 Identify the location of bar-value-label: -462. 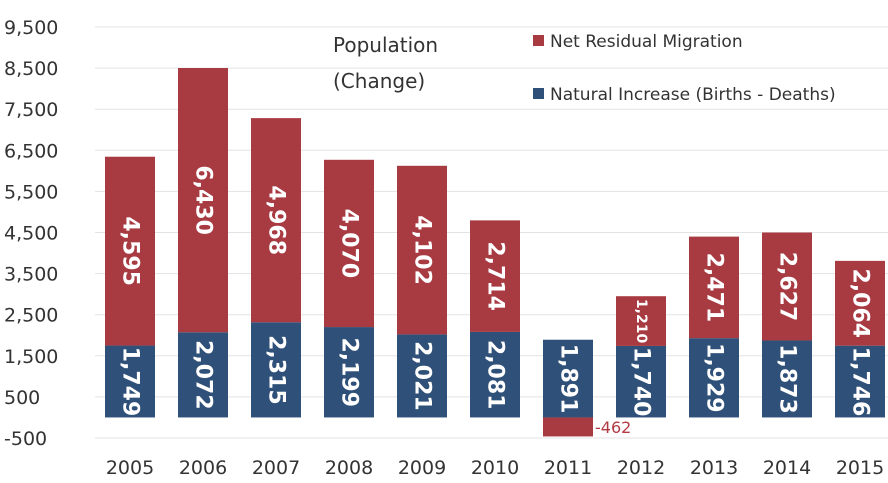
(613, 427).